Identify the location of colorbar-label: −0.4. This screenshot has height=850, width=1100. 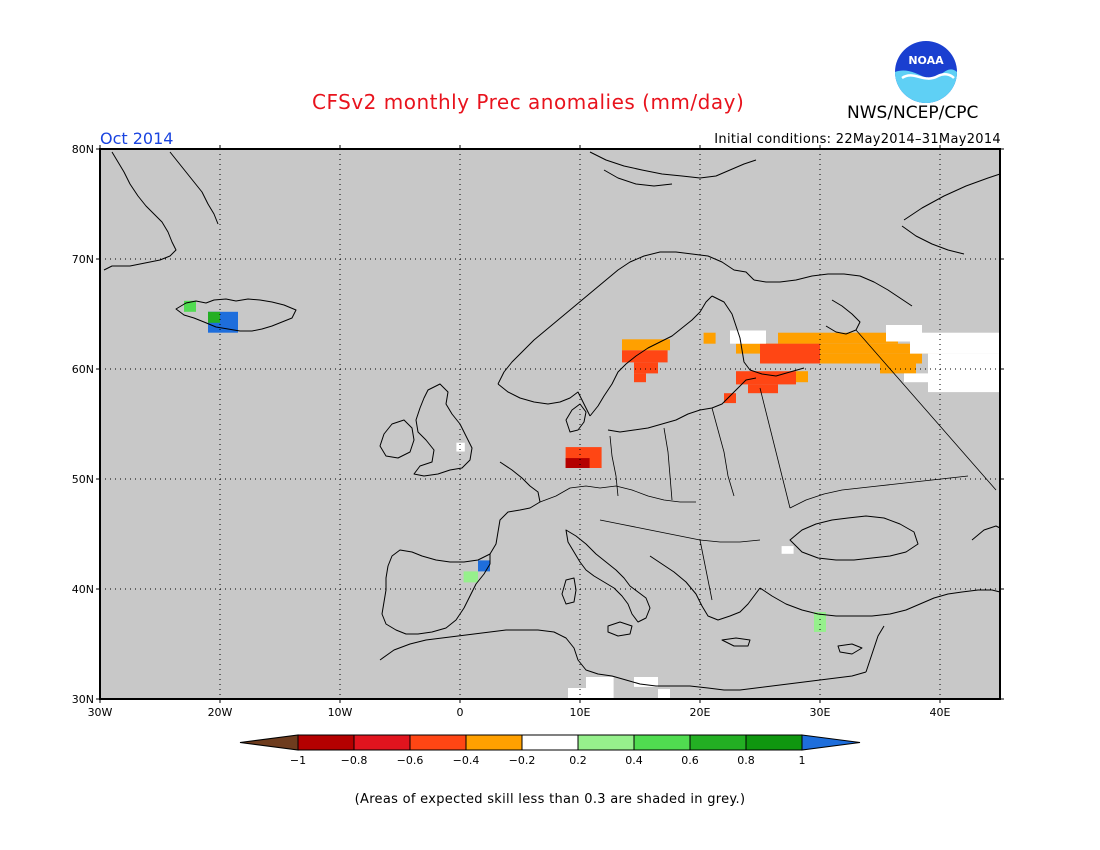
(466, 760).